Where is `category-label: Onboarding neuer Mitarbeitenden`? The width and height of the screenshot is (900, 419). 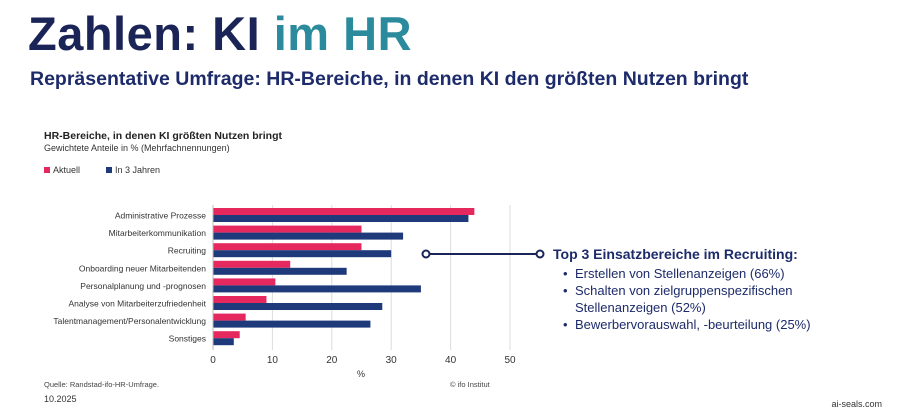 category-label: Onboarding neuer Mitarbeitenden is located at coordinates (142, 268).